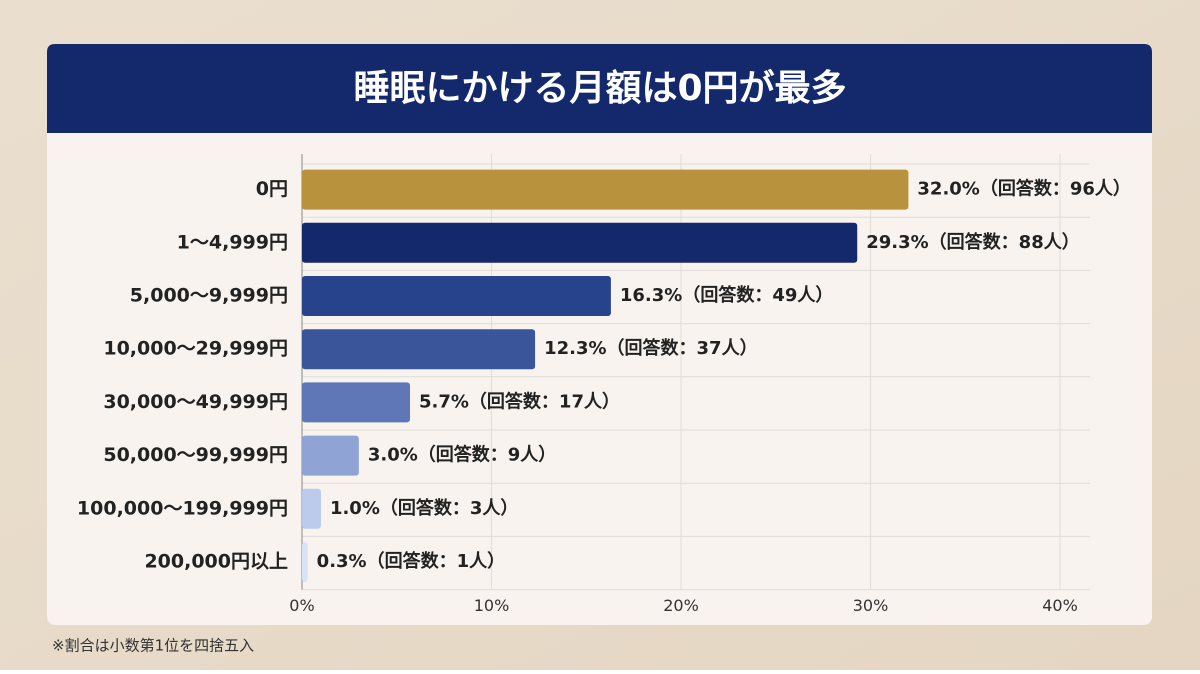 Image resolution: width=1200 pixels, height=674 pixels. I want to click on value-label: 16.3%（回答数：49人）, so click(727, 295).